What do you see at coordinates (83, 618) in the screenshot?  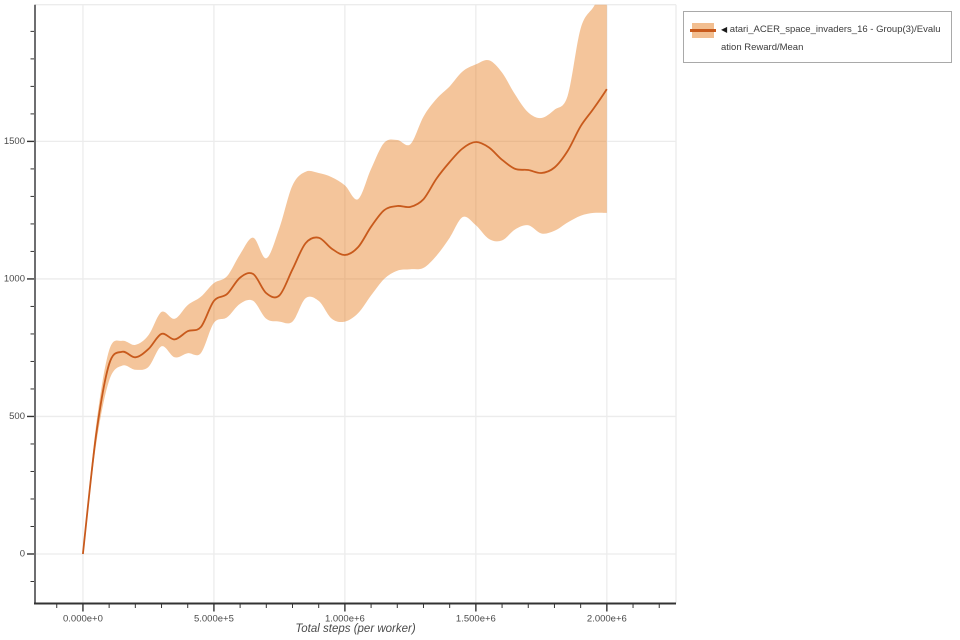 I see `x-tick-label: 0.000e+0` at bounding box center [83, 618].